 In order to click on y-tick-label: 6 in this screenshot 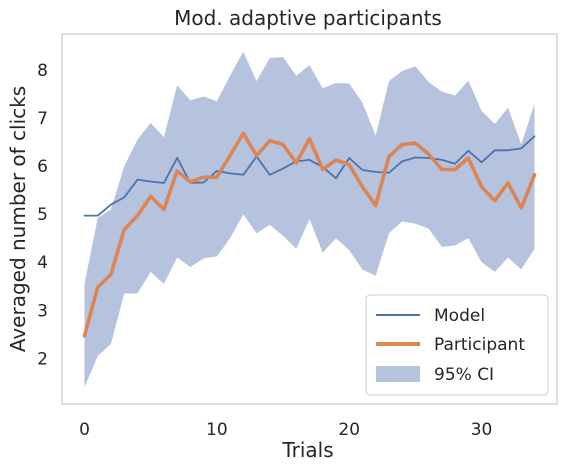, I will do `click(42, 167)`.